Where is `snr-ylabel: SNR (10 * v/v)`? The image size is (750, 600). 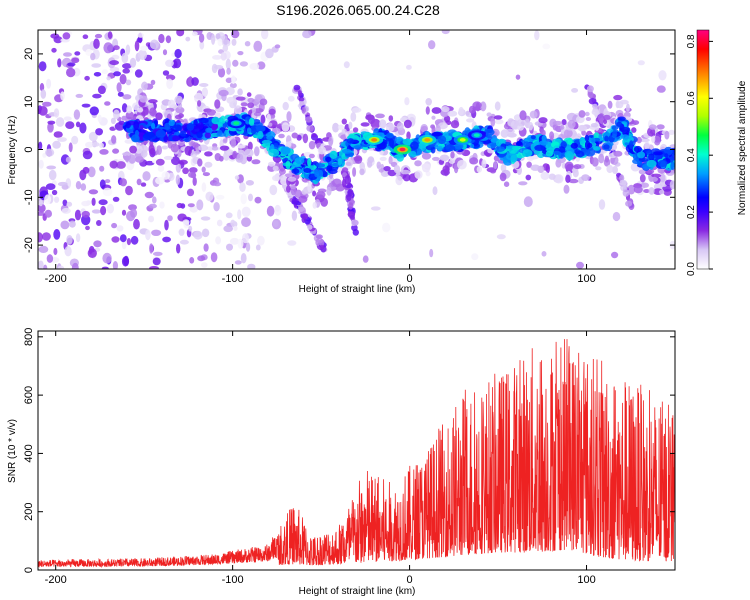
snr-ylabel: SNR (10 * v/v) is located at coordinates (12, 451).